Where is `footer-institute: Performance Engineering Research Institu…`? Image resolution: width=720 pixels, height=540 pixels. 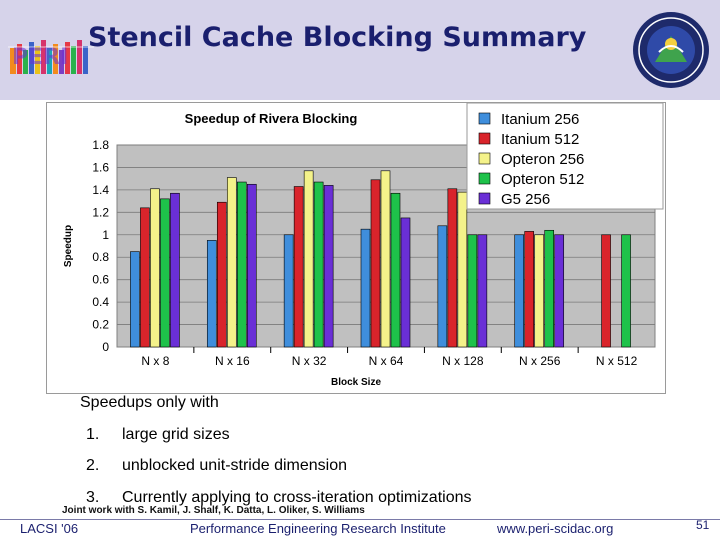
footer-institute: Performance Engineering Research Institu… is located at coordinates (318, 528).